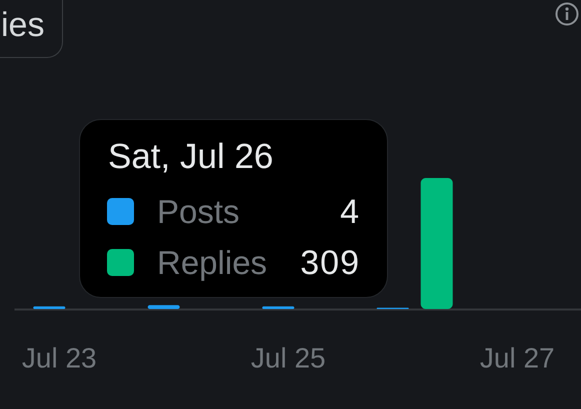 This screenshot has width=581, height=409. What do you see at coordinates (198, 211) in the screenshot?
I see `legend-label: Posts` at bounding box center [198, 211].